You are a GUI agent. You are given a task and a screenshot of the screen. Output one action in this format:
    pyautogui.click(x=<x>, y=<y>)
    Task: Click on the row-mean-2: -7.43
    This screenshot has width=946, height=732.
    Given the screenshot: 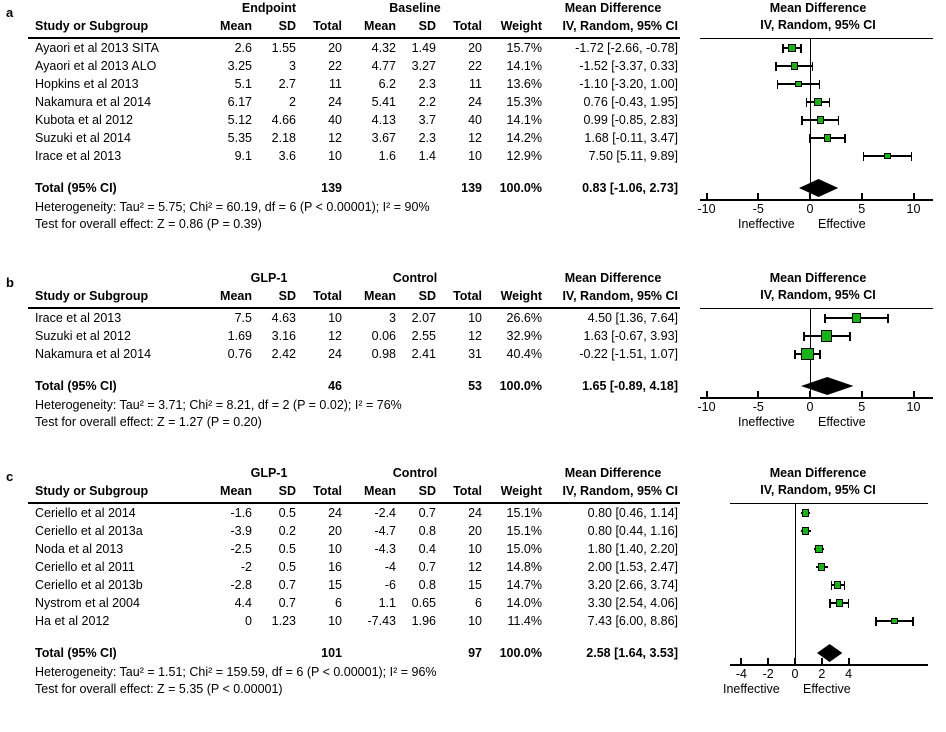 What is the action you would take?
    pyautogui.click(x=382, y=621)
    